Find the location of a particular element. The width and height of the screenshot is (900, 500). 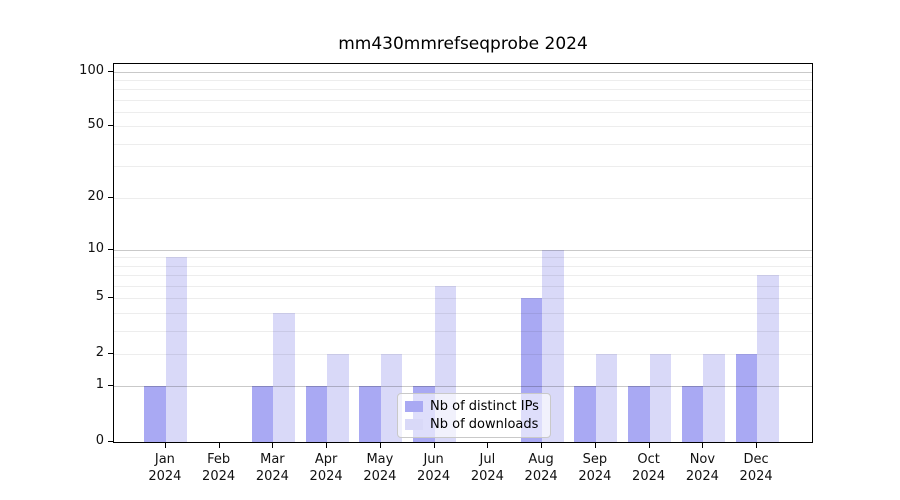

y-tick-label-50: 50 is located at coordinates (95, 125).